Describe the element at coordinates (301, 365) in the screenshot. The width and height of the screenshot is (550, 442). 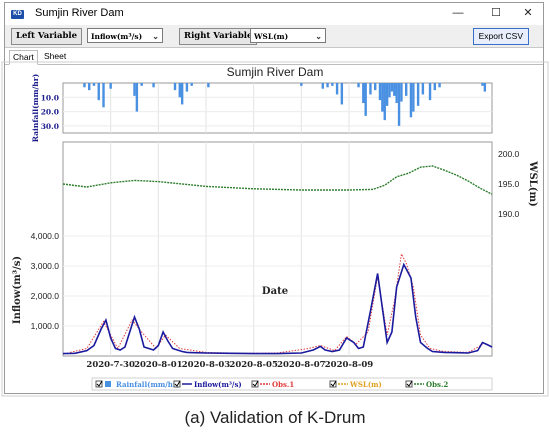
I see `x-tick-label: 2020-8-07` at that location.